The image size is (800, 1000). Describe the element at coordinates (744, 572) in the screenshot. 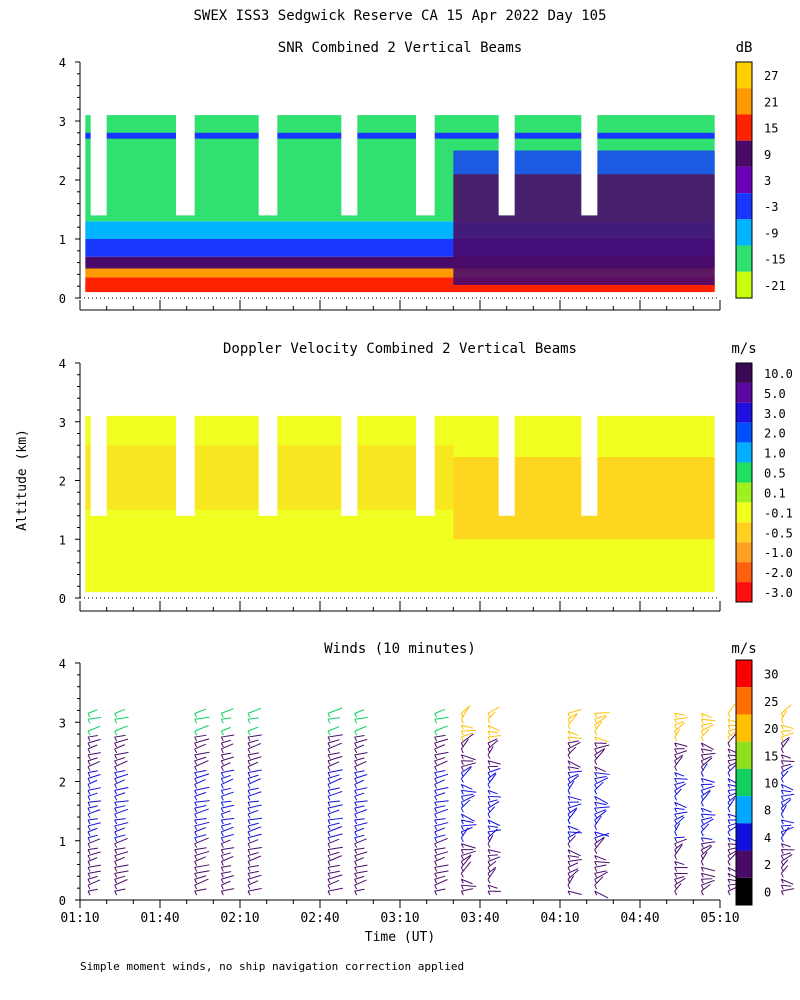

I see `colorbar-swatch` at that location.